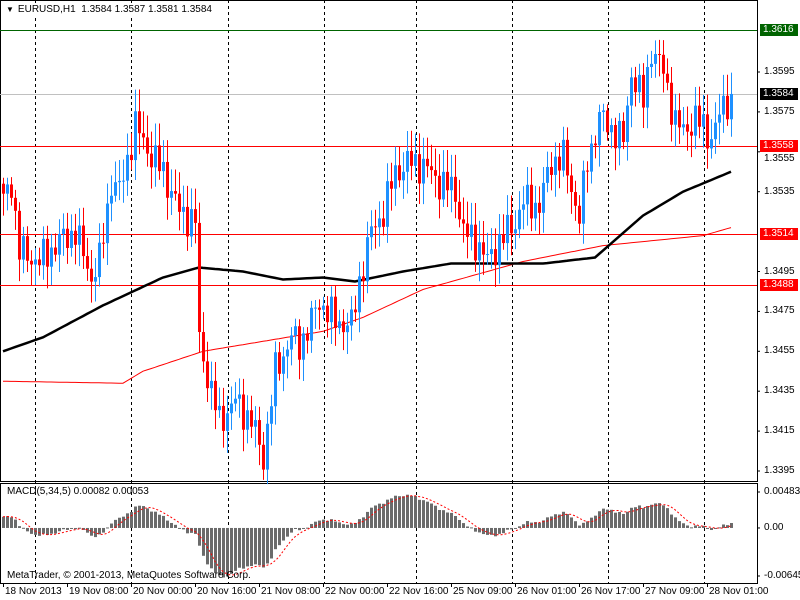 The width and height of the screenshot is (800, 600). What do you see at coordinates (291, 591) in the screenshot?
I see `x-tick-label: 21 Nov 08:00` at bounding box center [291, 591].